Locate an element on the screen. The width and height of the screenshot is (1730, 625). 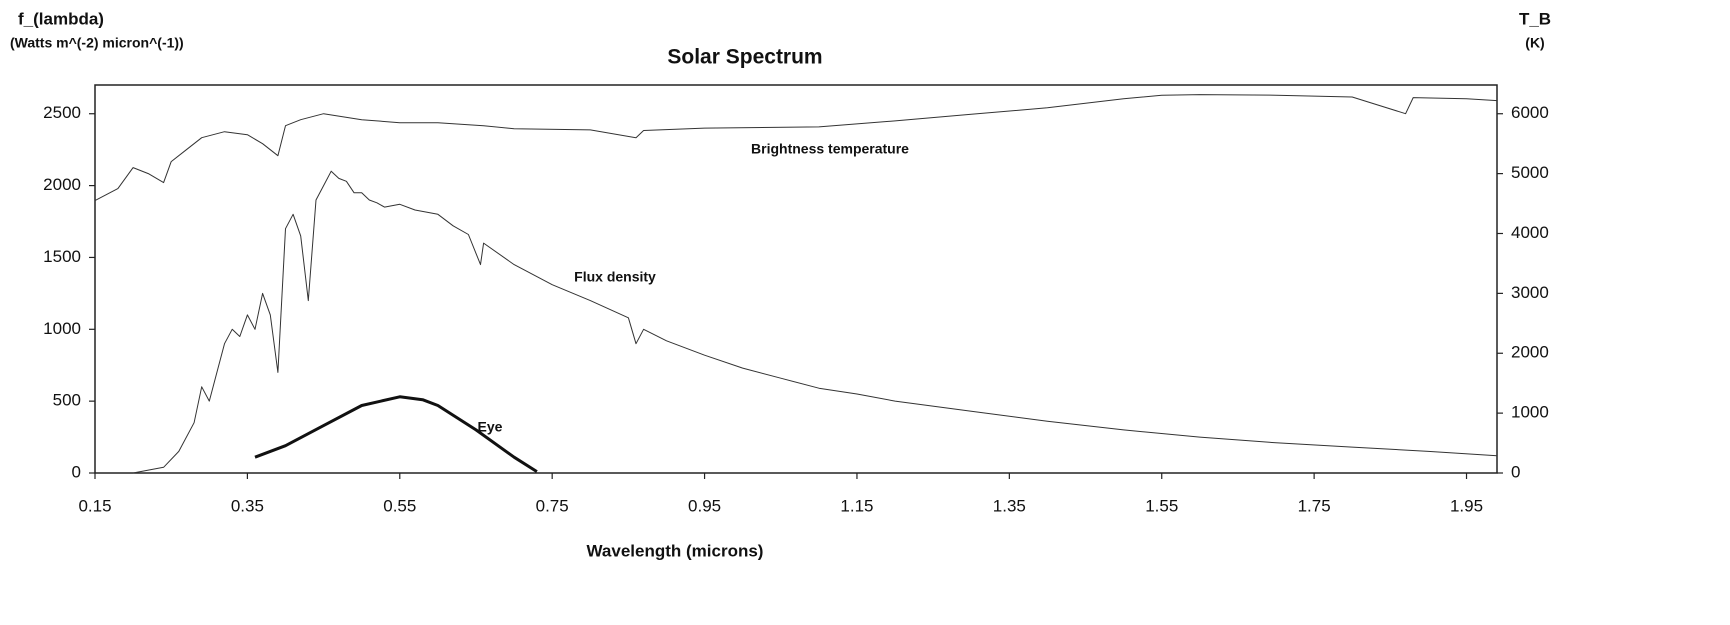
y-tick-label: 2000 is located at coordinates (62, 184).